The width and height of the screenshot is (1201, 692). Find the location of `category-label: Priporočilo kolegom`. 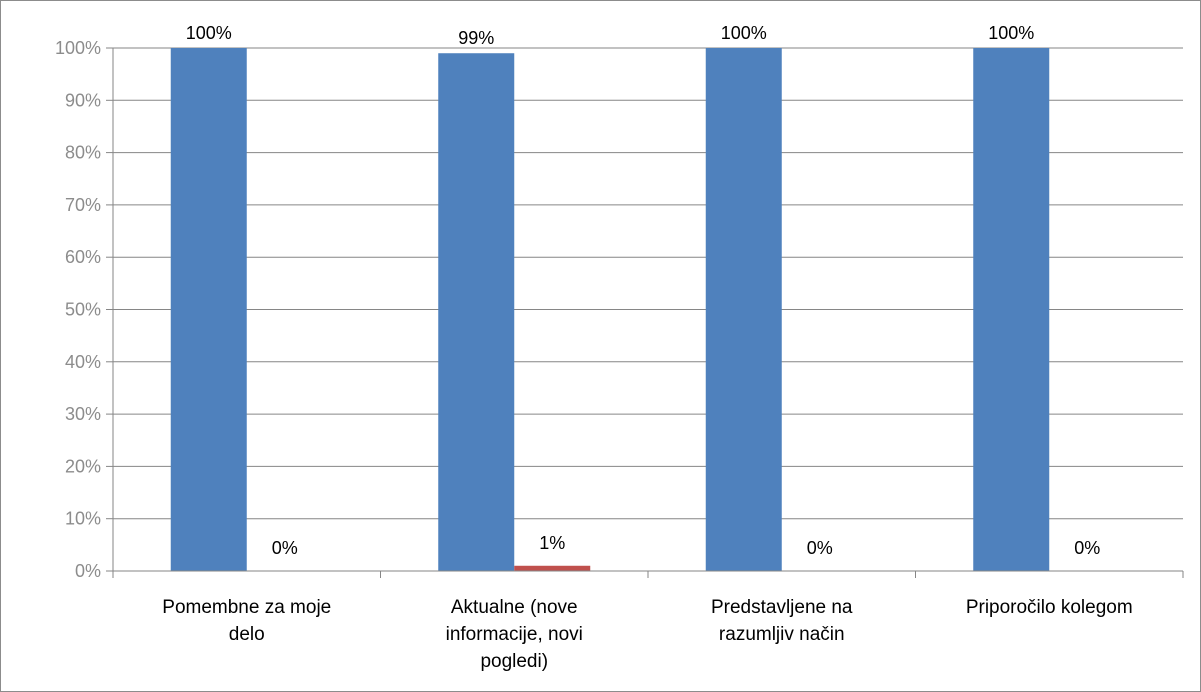

category-label: Priporočilo kolegom is located at coordinates (1049, 607).